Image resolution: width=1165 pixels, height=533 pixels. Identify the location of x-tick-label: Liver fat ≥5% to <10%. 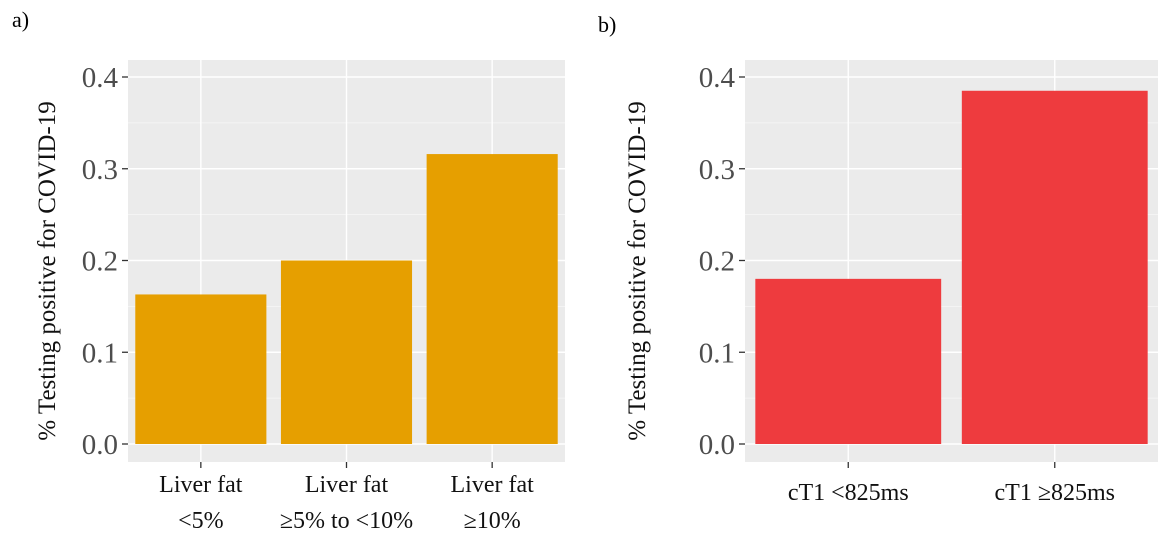
(346, 502).